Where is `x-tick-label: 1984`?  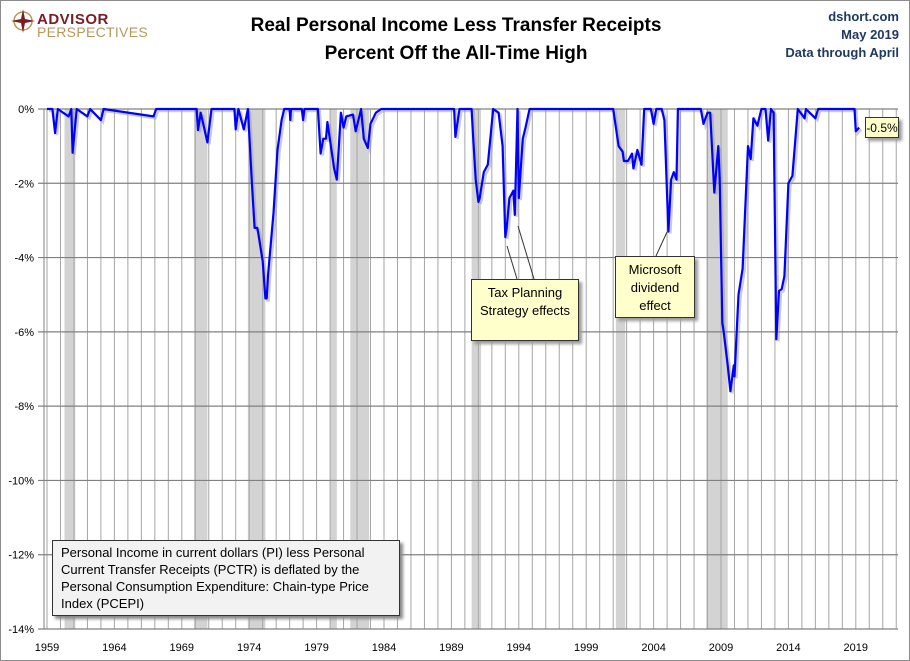 x-tick-label: 1984 is located at coordinates (384, 648).